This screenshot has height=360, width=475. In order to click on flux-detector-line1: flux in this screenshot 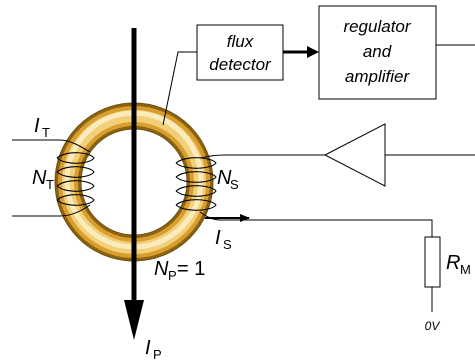, I will do `click(240, 41)`.